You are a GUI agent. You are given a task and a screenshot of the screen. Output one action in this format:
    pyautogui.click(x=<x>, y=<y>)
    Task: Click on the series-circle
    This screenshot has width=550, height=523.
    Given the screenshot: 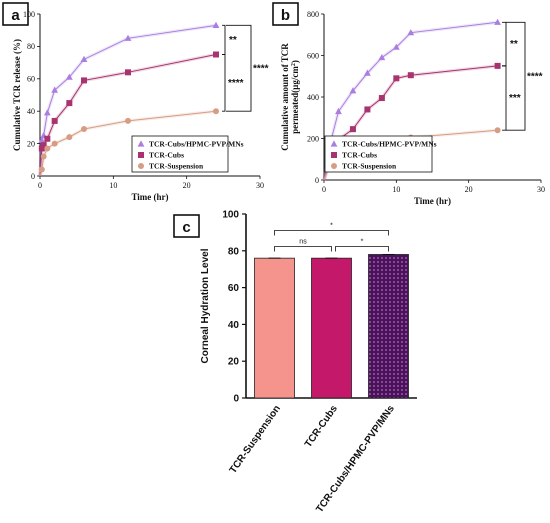 What is the action you would take?
    pyautogui.click(x=128, y=142)
    